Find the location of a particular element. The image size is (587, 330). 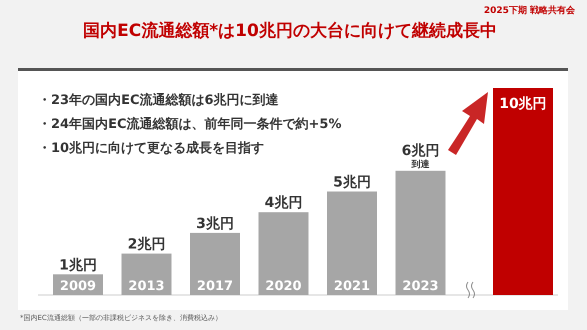

x-tick-label: 2020 is located at coordinates (283, 286).